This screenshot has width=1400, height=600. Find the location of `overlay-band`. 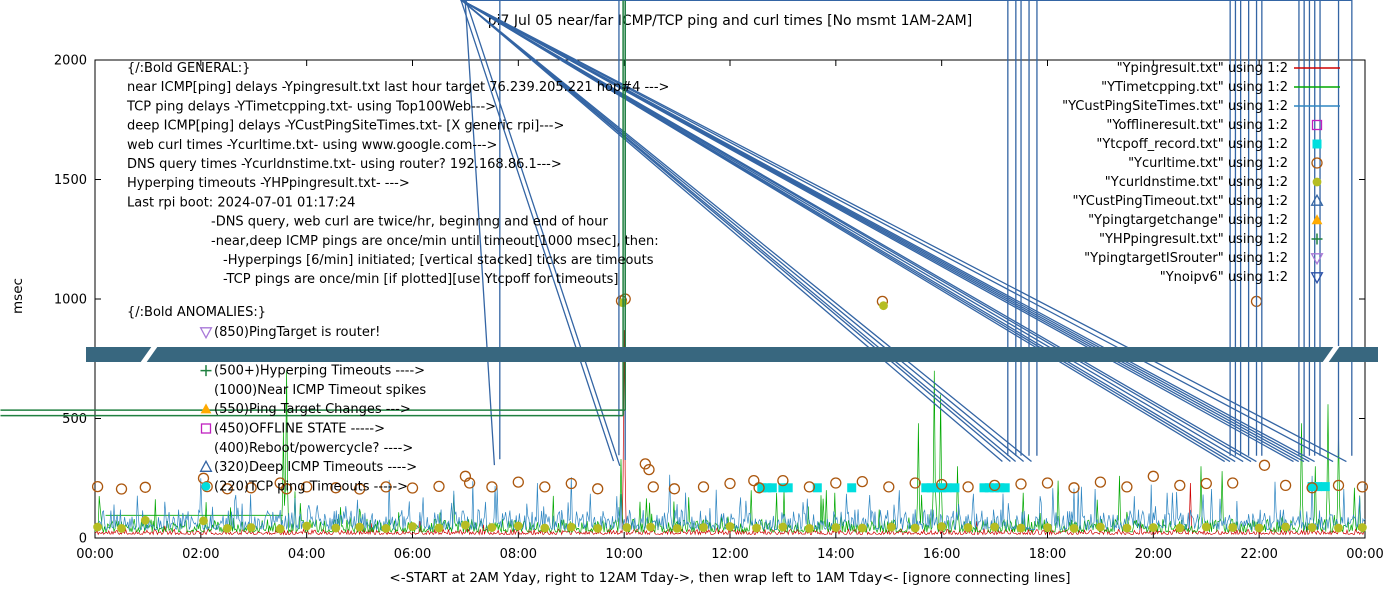

overlay-band is located at coordinates (732, 354).